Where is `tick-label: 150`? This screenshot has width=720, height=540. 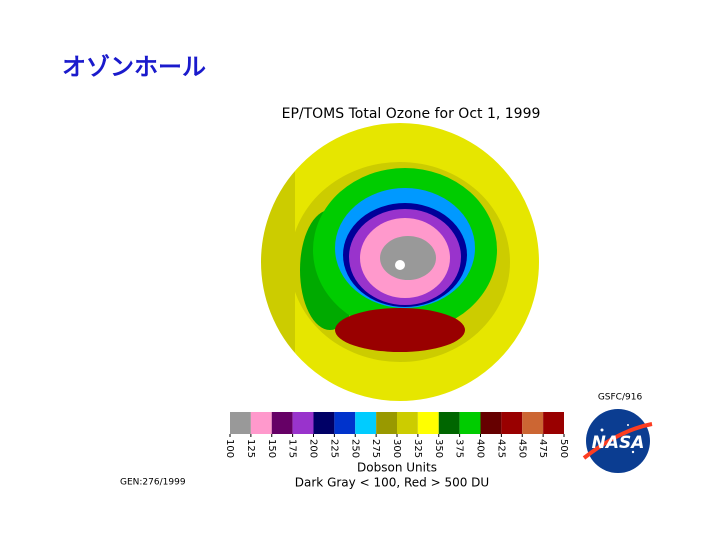 tick-label: 150 is located at coordinates (271, 448).